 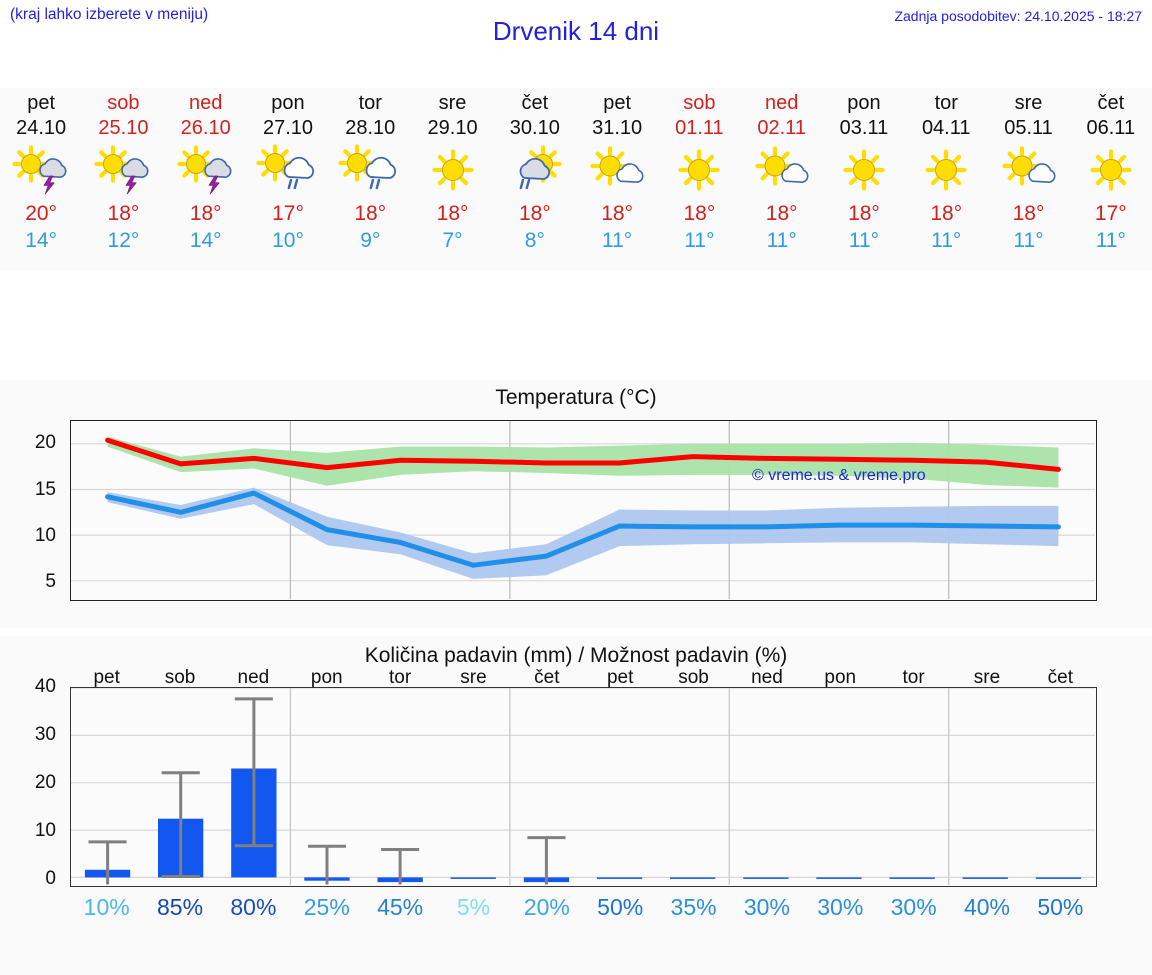 What do you see at coordinates (370, 128) in the screenshot?
I see `day-date-label: 28.10` at bounding box center [370, 128].